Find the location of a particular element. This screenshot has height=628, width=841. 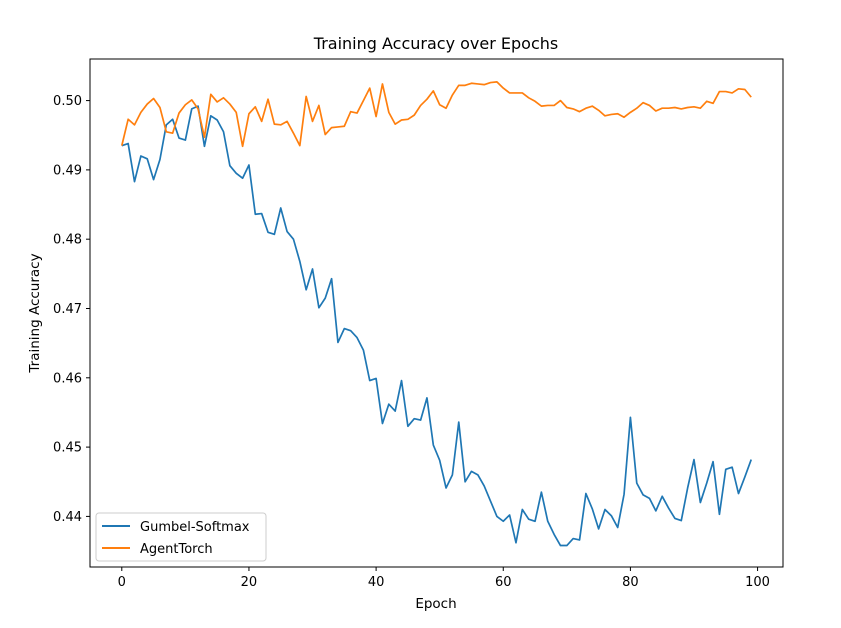

y-axis: 0.44 0.45 0.46 0.47 0.48 0.49 0.50 is located at coordinates (71, 309).